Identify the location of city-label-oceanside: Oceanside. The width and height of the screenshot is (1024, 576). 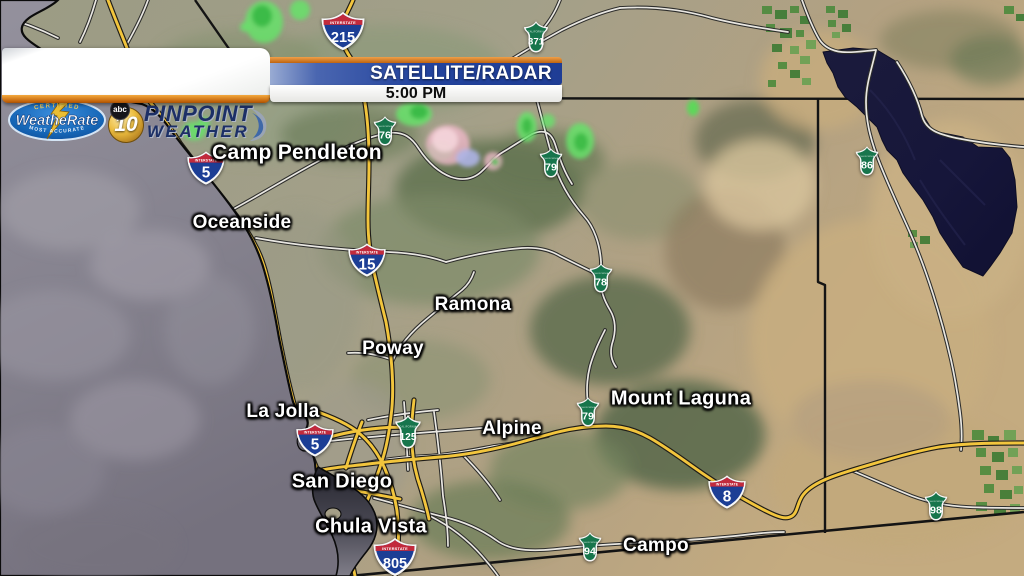
(242, 222).